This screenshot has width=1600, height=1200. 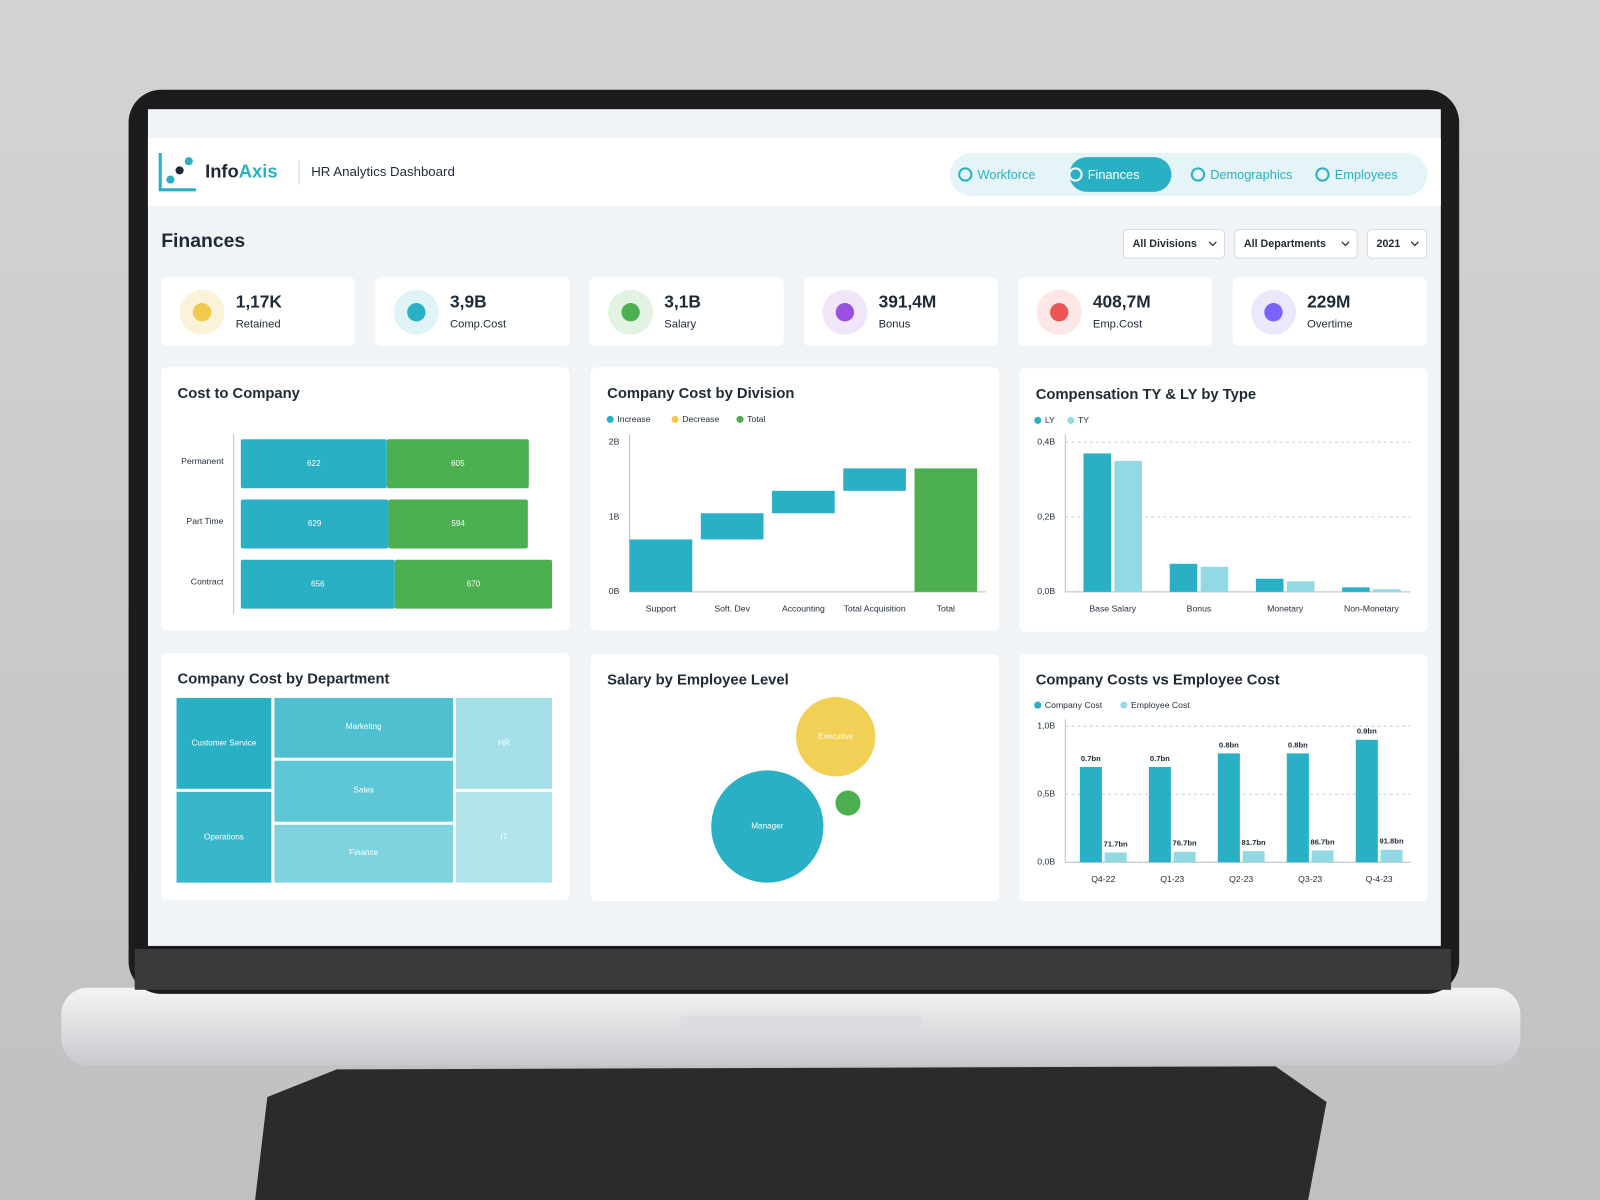 What do you see at coordinates (1172, 879) in the screenshot?
I see `x-tick-label: Q1-23` at bounding box center [1172, 879].